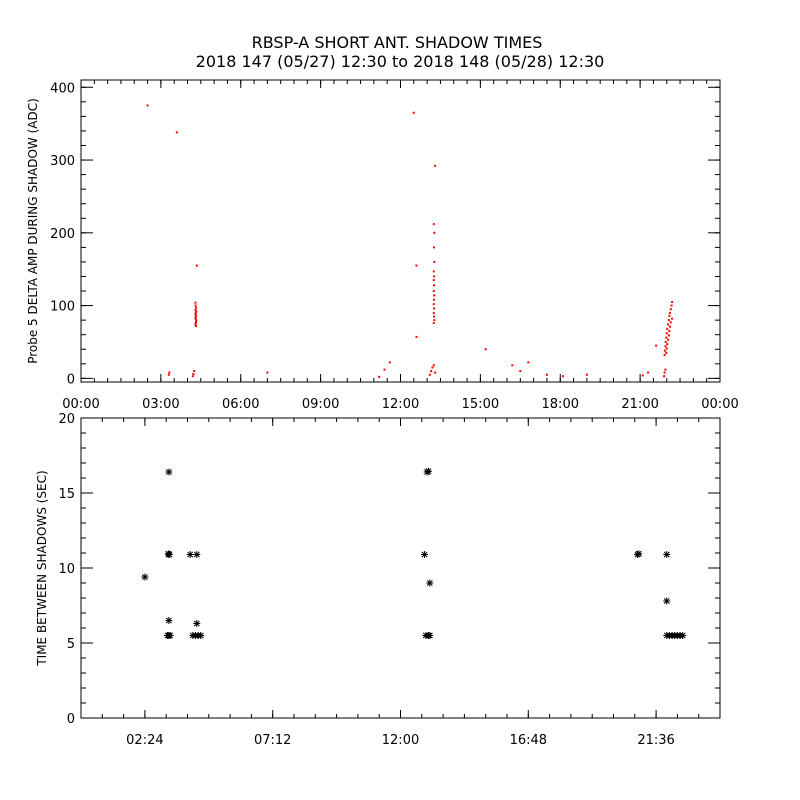 This screenshot has width=800, height=800. I want to click on top-x-tick-label: 09:00, so click(320, 404).